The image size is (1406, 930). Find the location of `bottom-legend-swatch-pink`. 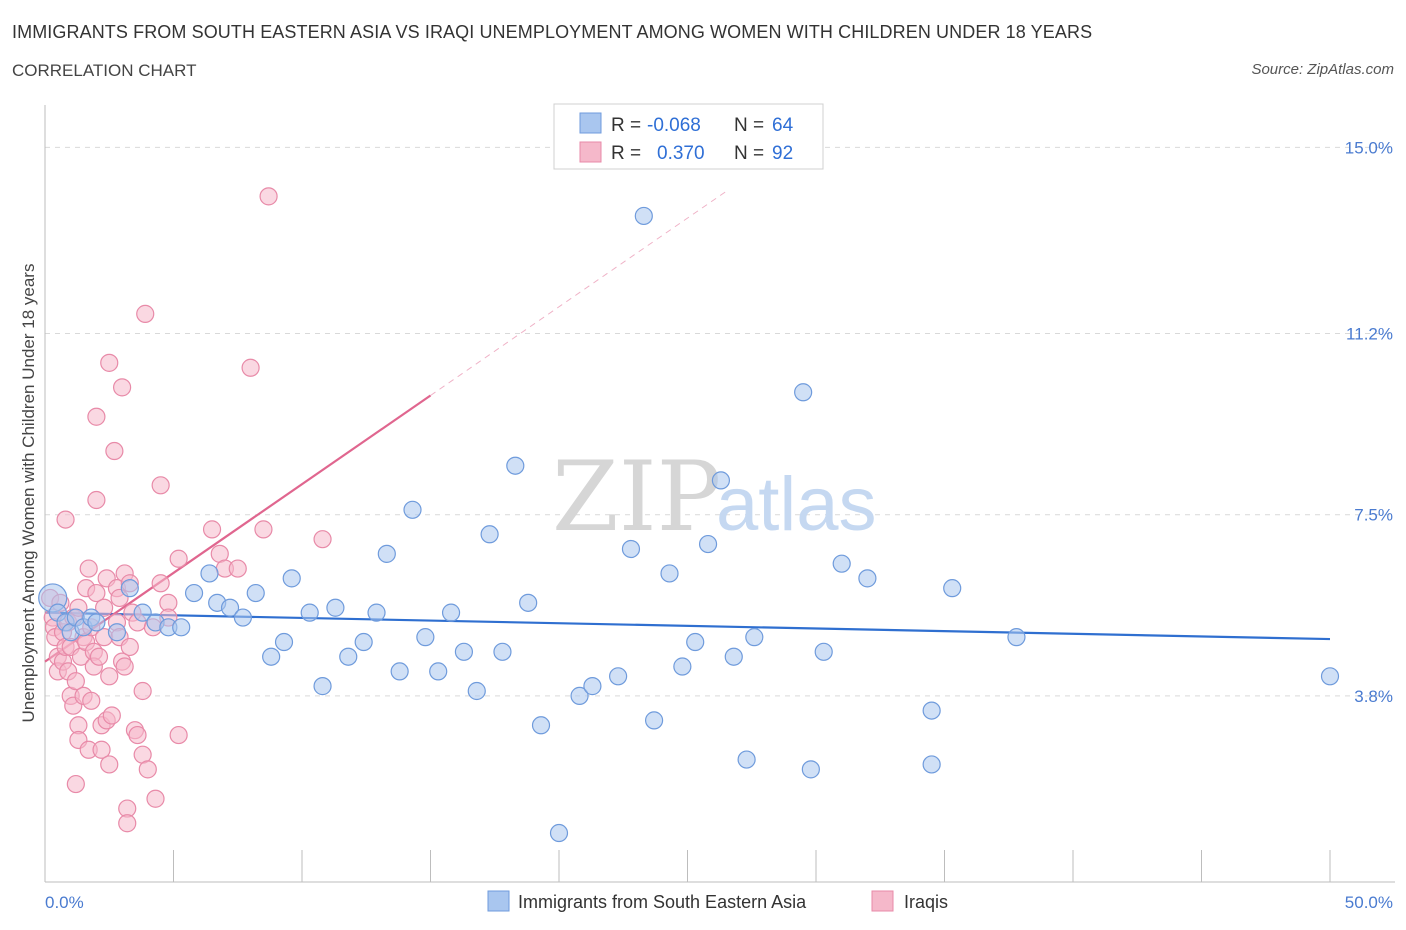

bottom-legend-swatch-pink is located at coordinates (882, 901).